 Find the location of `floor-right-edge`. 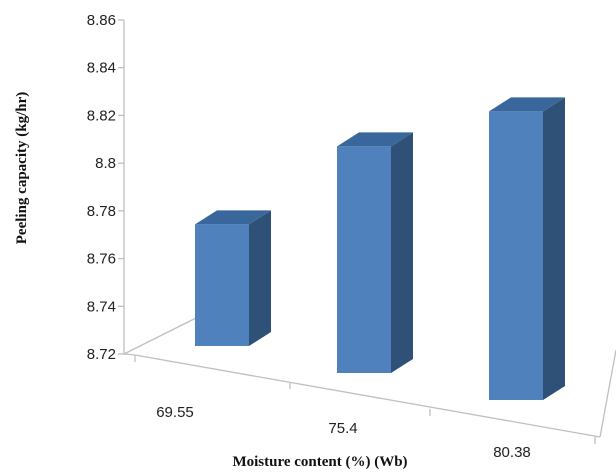

floor-right-edge is located at coordinates (607, 393).